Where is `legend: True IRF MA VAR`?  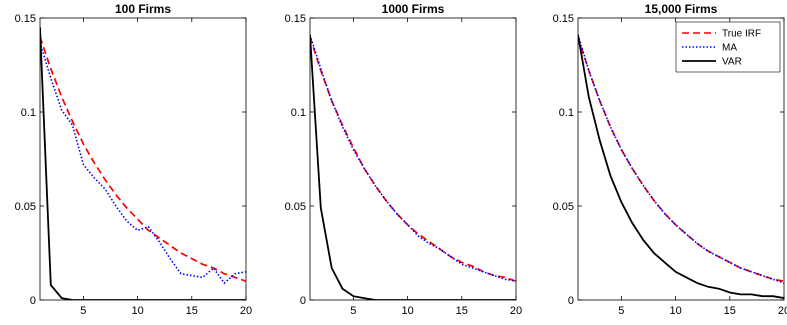 legend: True IRF MA VAR is located at coordinates (728, 47).